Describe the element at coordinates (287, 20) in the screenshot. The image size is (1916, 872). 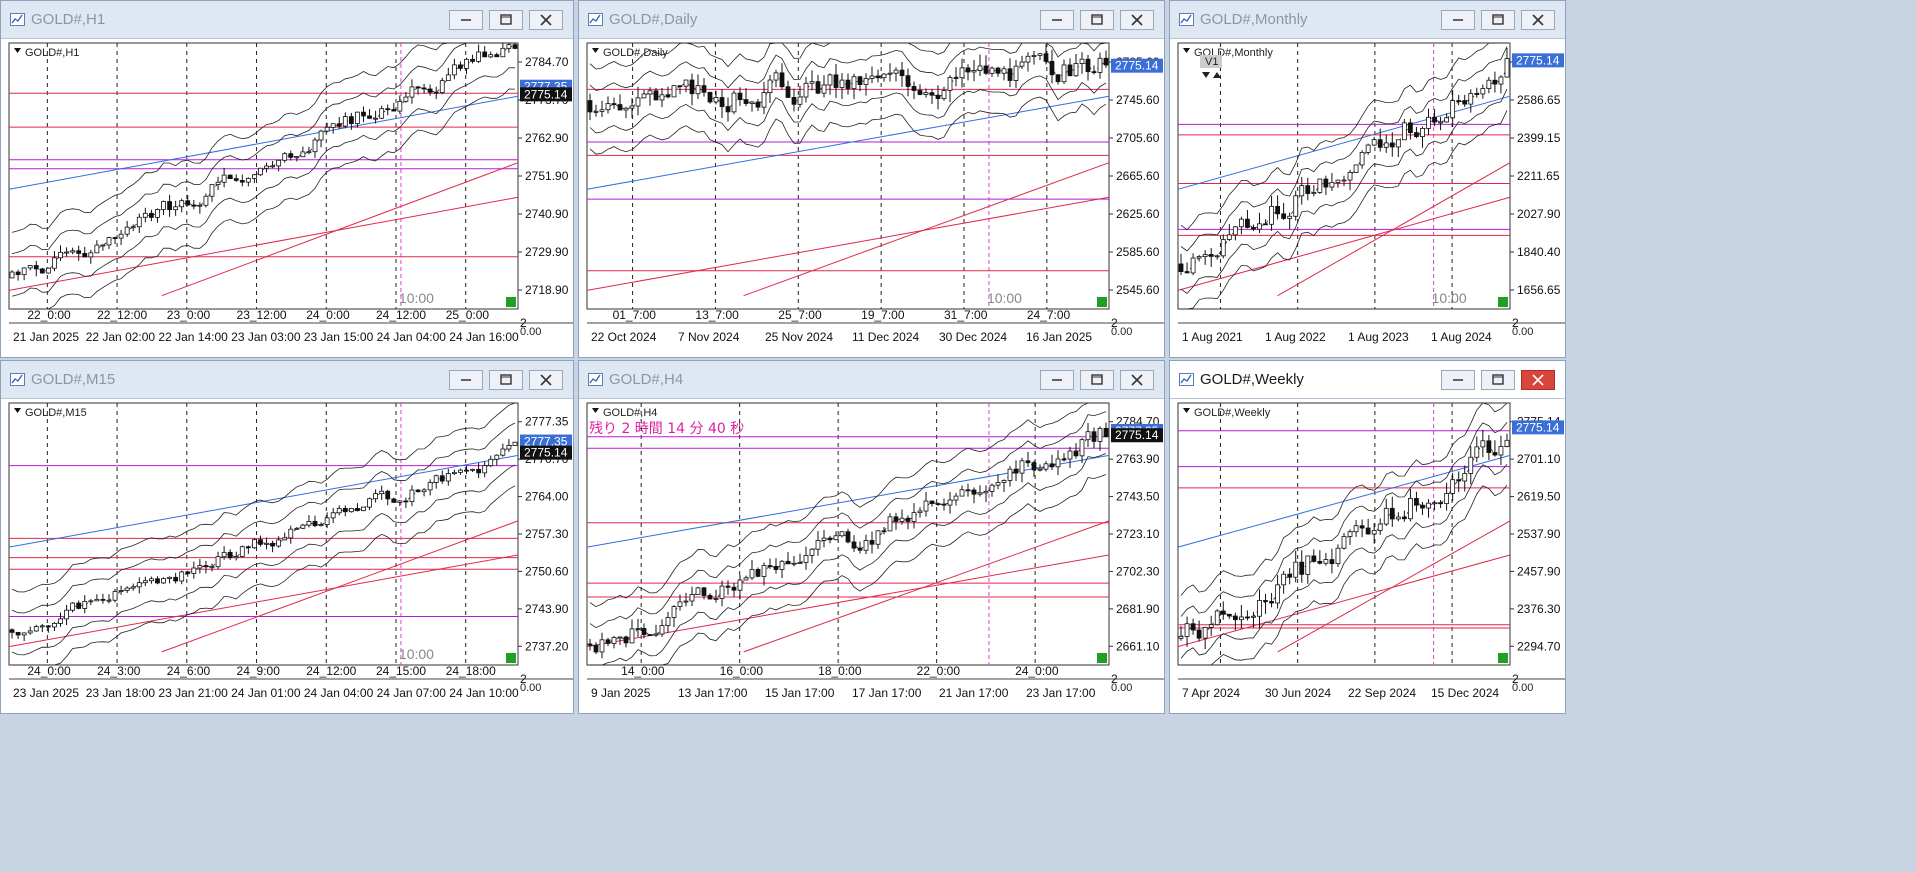
I see `window-titlebar: GOLD#,H1` at that location.